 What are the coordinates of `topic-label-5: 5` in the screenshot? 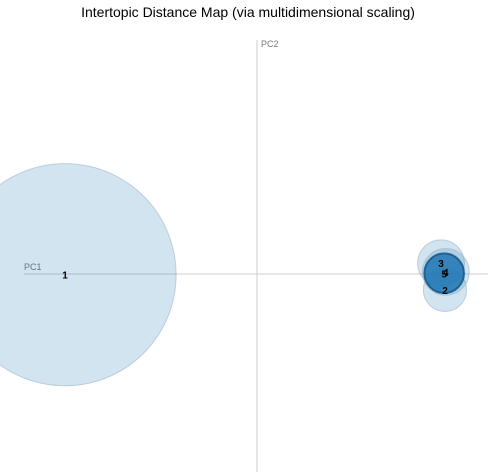 It's located at (444, 274).